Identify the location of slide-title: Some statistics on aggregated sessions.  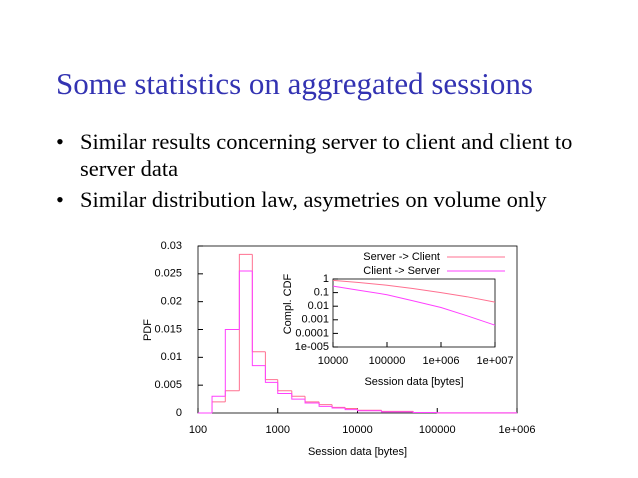
(294, 83).